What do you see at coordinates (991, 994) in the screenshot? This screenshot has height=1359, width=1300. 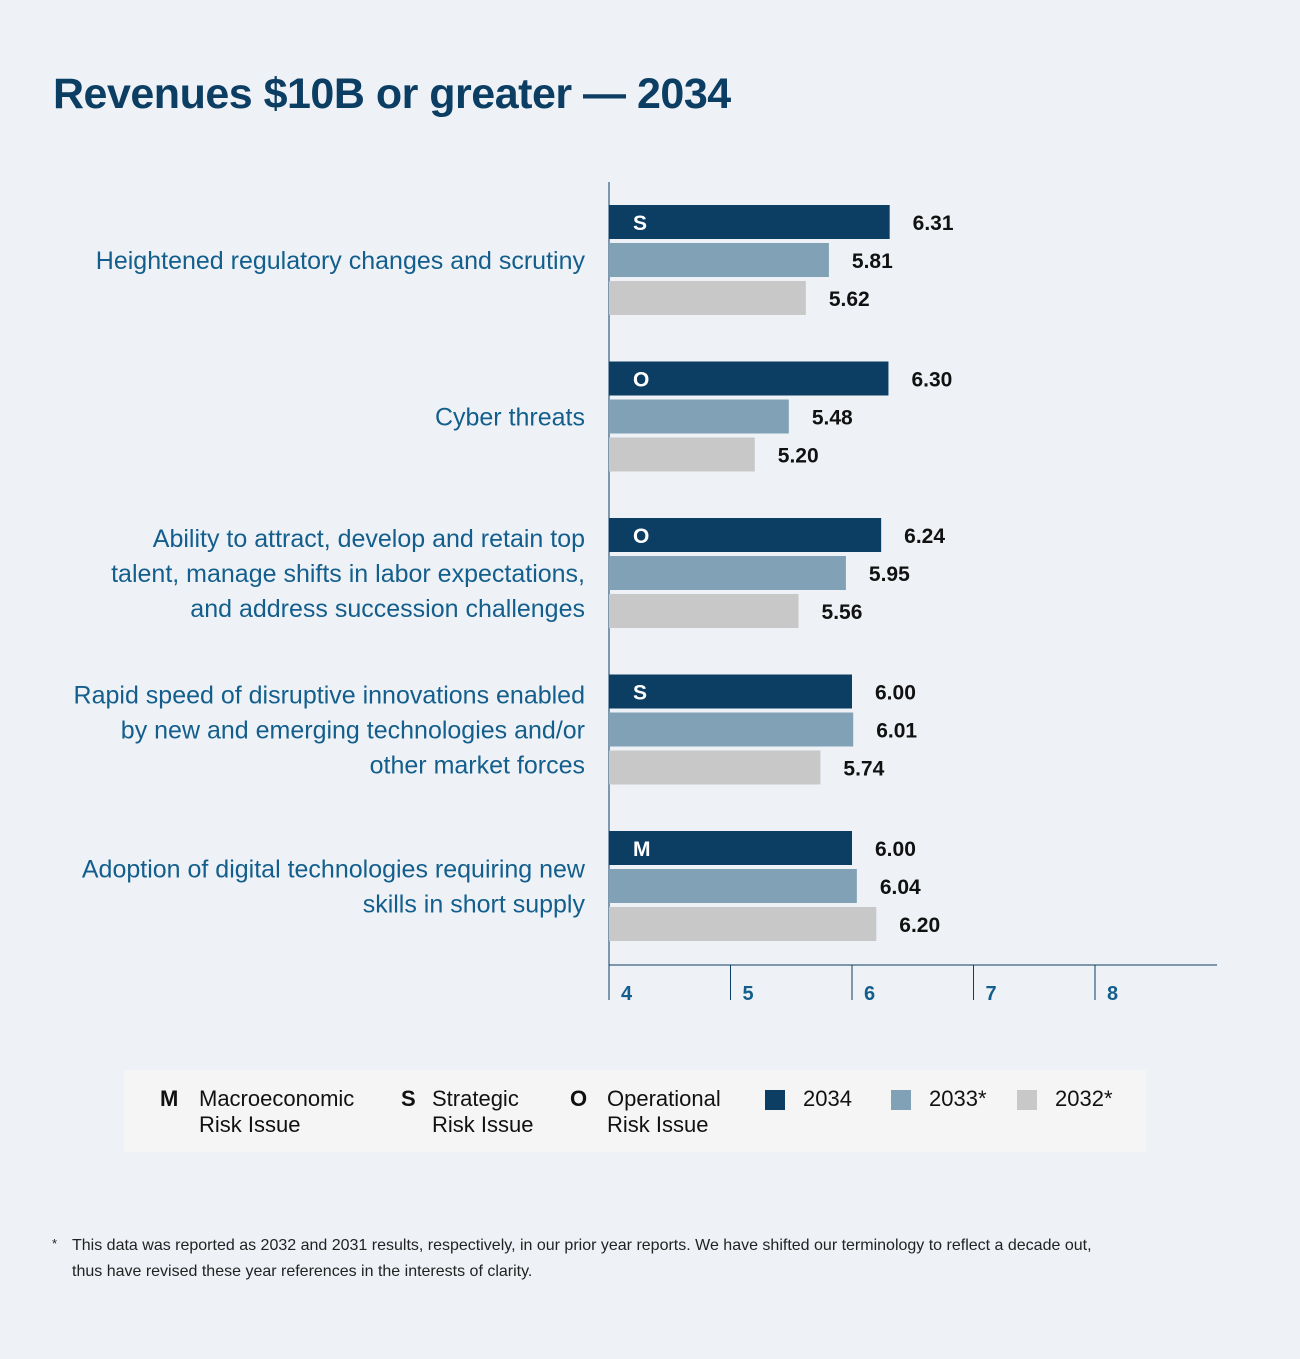 I see `x-tick-label: 7` at bounding box center [991, 994].